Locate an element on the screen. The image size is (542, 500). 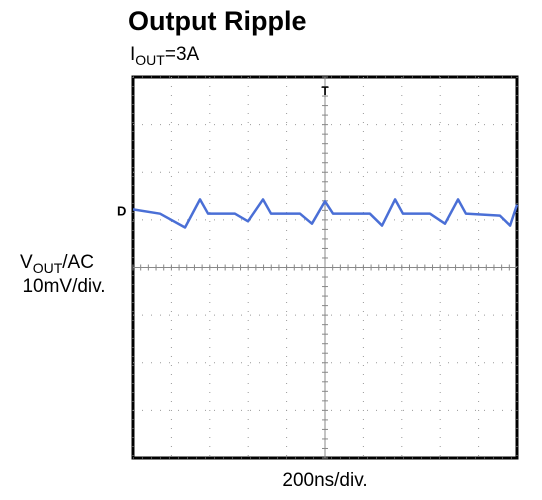
y-label: VOUT/AC is located at coordinates (57, 264).